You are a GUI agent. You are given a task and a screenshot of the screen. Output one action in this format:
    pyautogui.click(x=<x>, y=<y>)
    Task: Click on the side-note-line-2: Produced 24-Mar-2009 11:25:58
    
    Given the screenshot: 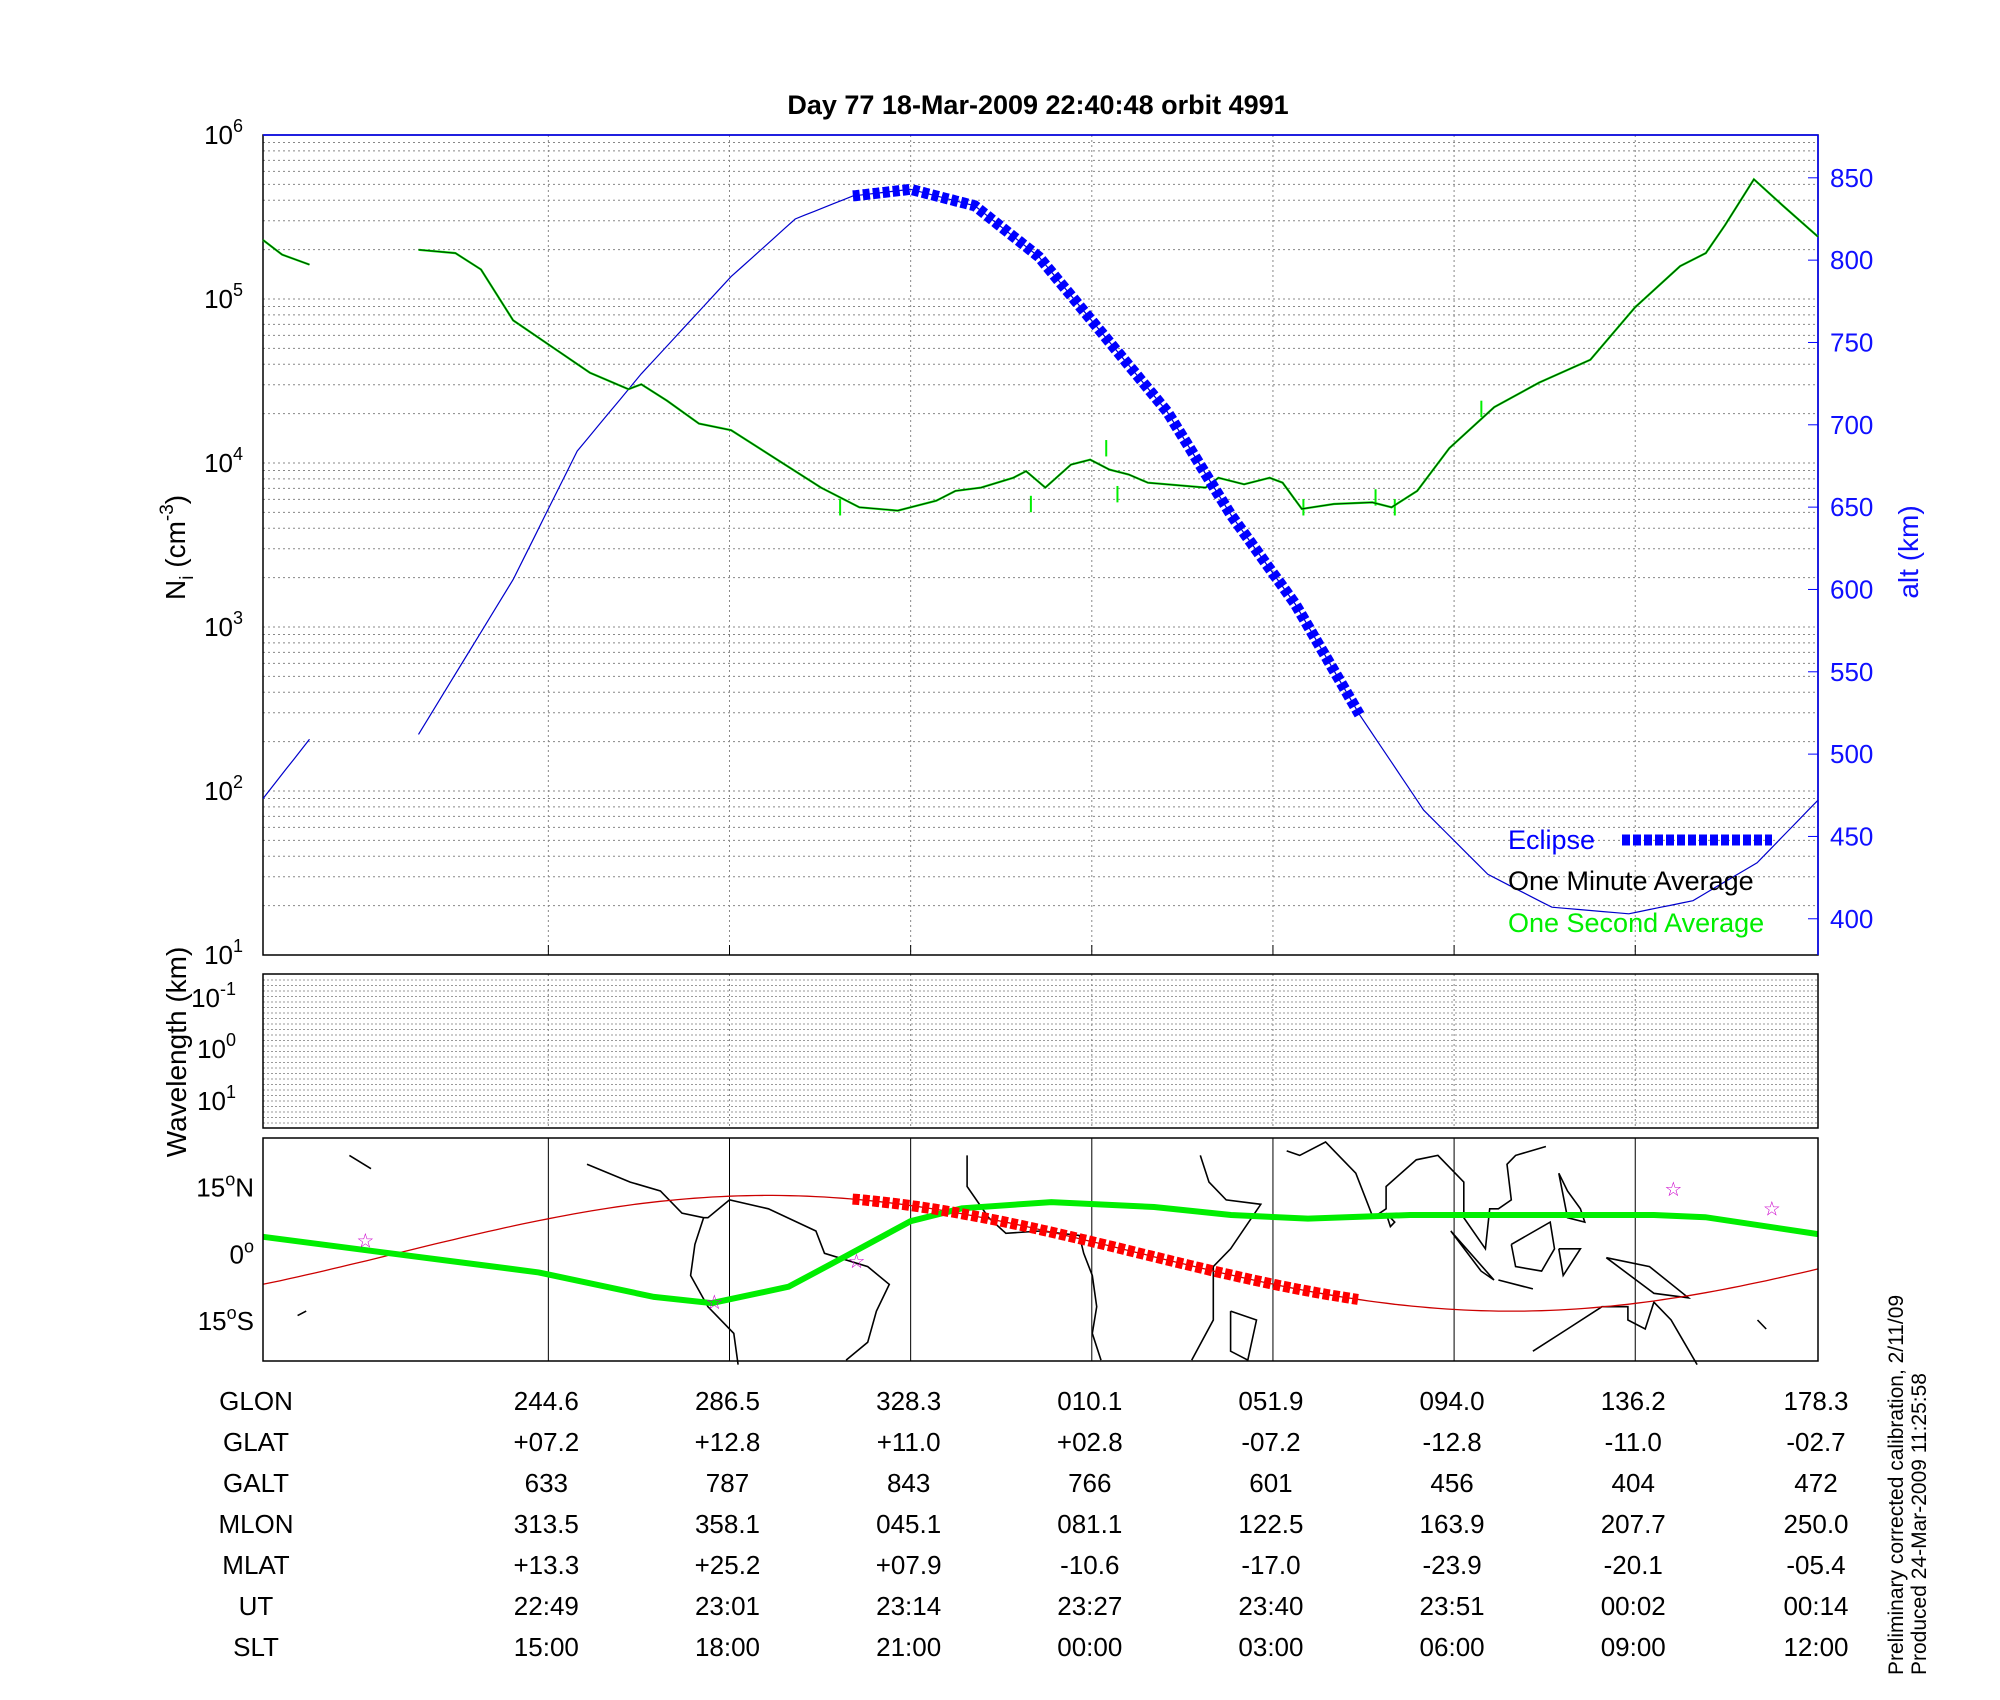 What is the action you would take?
    pyautogui.click(x=1919, y=1524)
    